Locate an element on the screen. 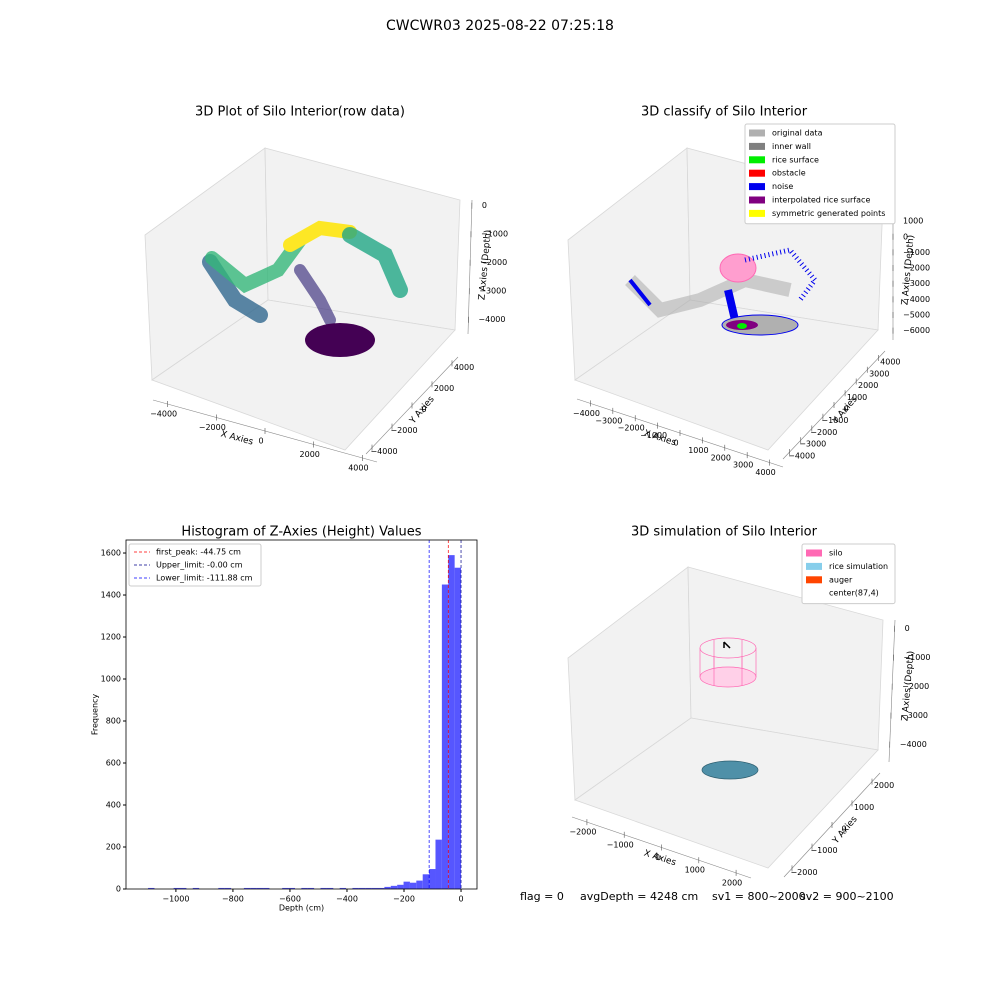 This screenshot has height=1000, width=1000. y-tick-label: 1200 is located at coordinates (111, 637).